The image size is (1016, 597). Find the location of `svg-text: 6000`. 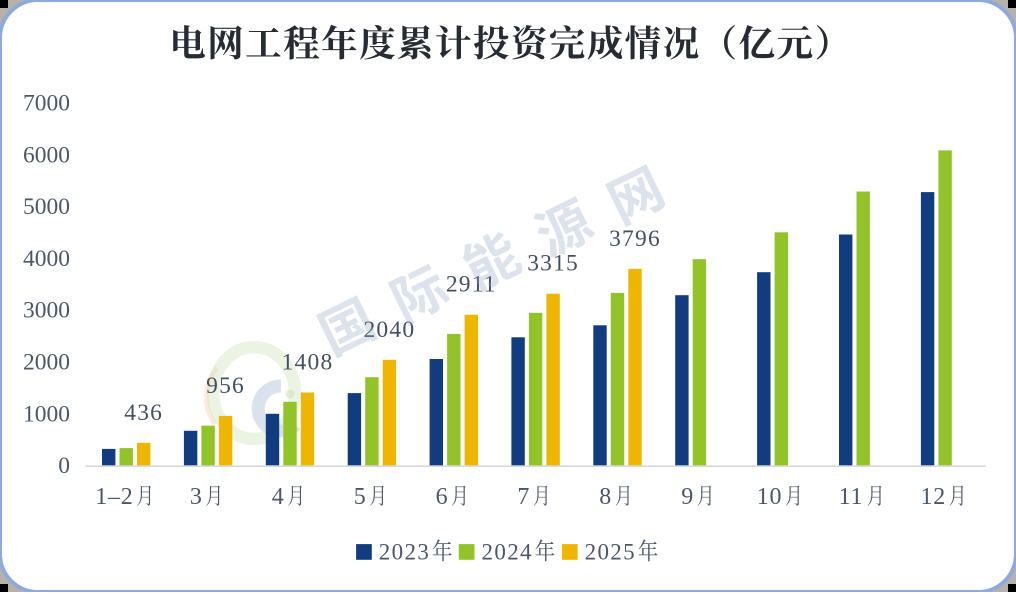

svg-text: 6000 is located at coordinates (46, 155).